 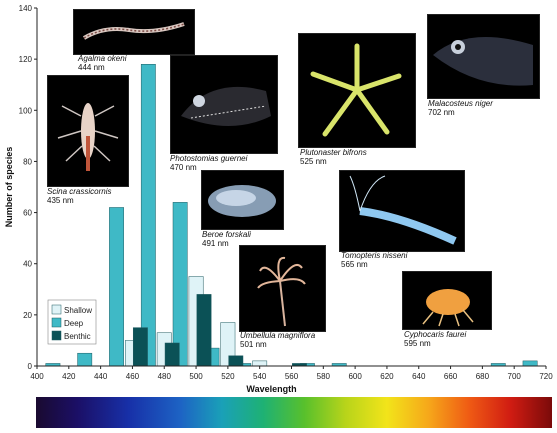 What do you see at coordinates (546, 376) in the screenshot?
I see `x-tick-label: 720` at bounding box center [546, 376].